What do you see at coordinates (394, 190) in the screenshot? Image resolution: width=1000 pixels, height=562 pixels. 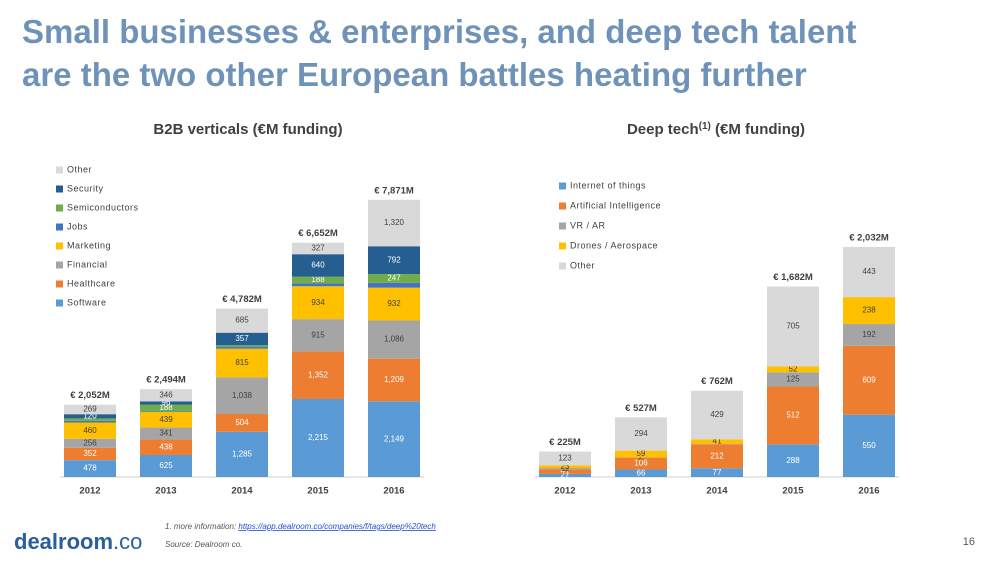 I see `total-label: € 7,871M` at bounding box center [394, 190].